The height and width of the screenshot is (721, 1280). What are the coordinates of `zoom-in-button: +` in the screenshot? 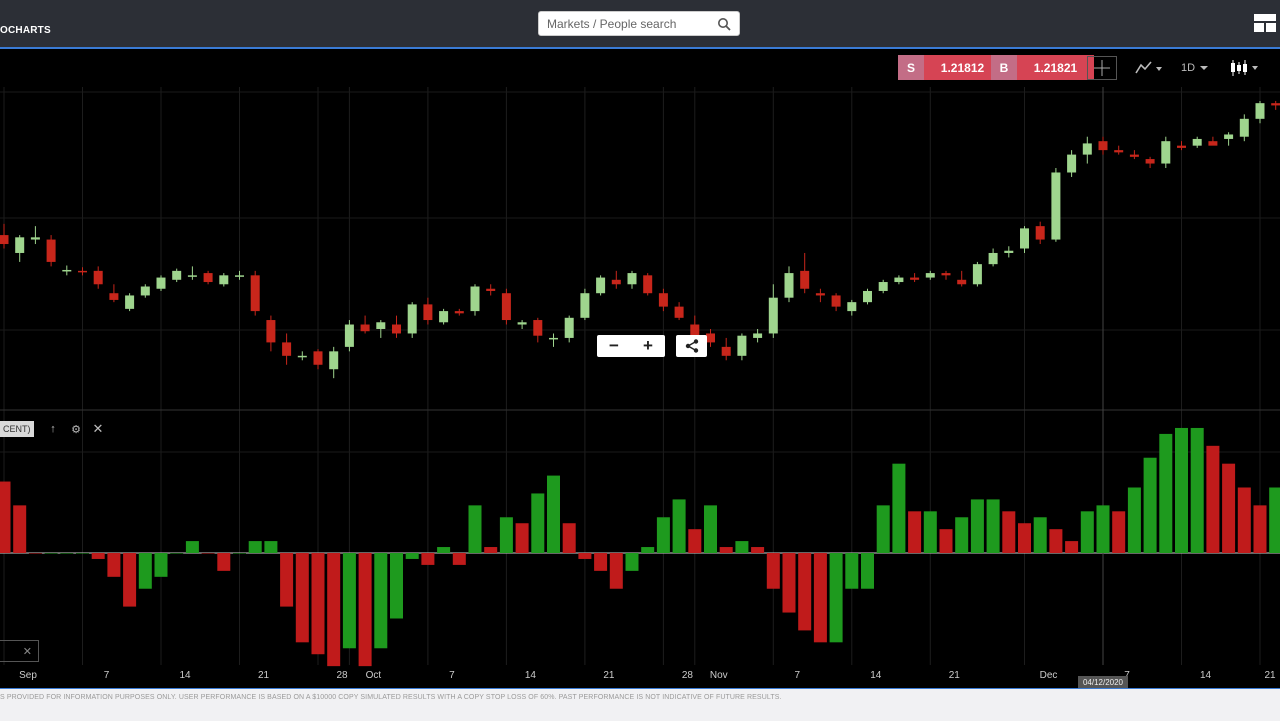 It's located at (648, 345).